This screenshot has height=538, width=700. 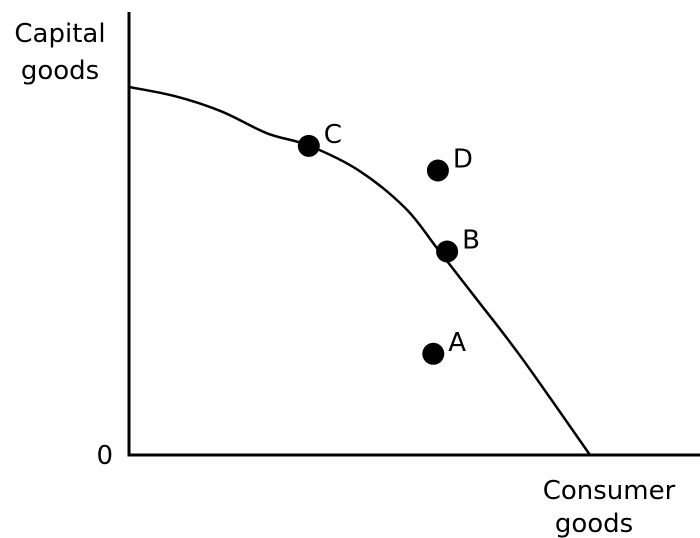 What do you see at coordinates (308, 145) in the screenshot?
I see `point-c-marker` at bounding box center [308, 145].